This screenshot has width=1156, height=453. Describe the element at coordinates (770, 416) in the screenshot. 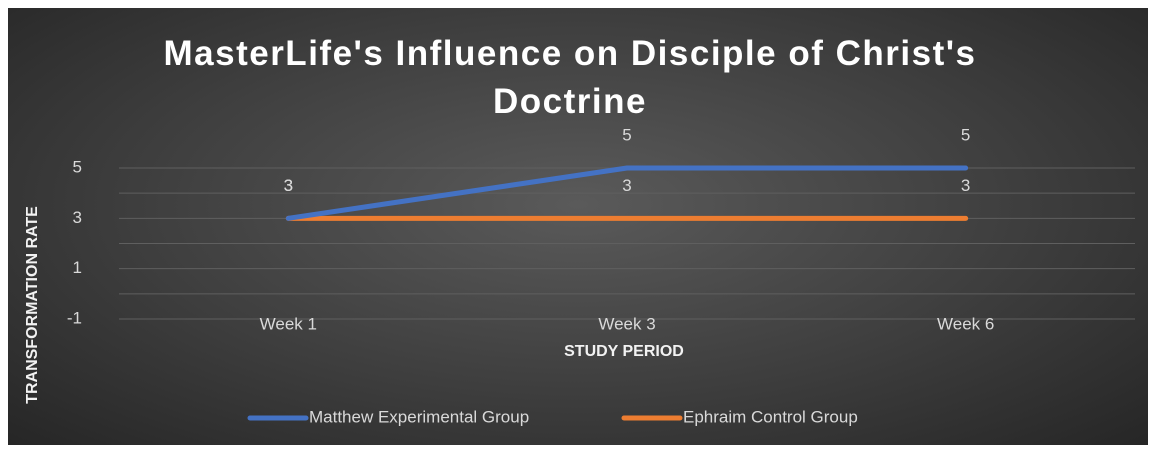

I see `legend-label: Ephraim Control Group` at that location.